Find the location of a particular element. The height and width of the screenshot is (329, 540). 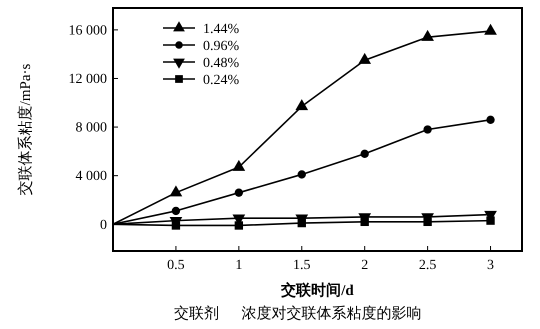

x-tick-label: 3 is located at coordinates (490, 265).